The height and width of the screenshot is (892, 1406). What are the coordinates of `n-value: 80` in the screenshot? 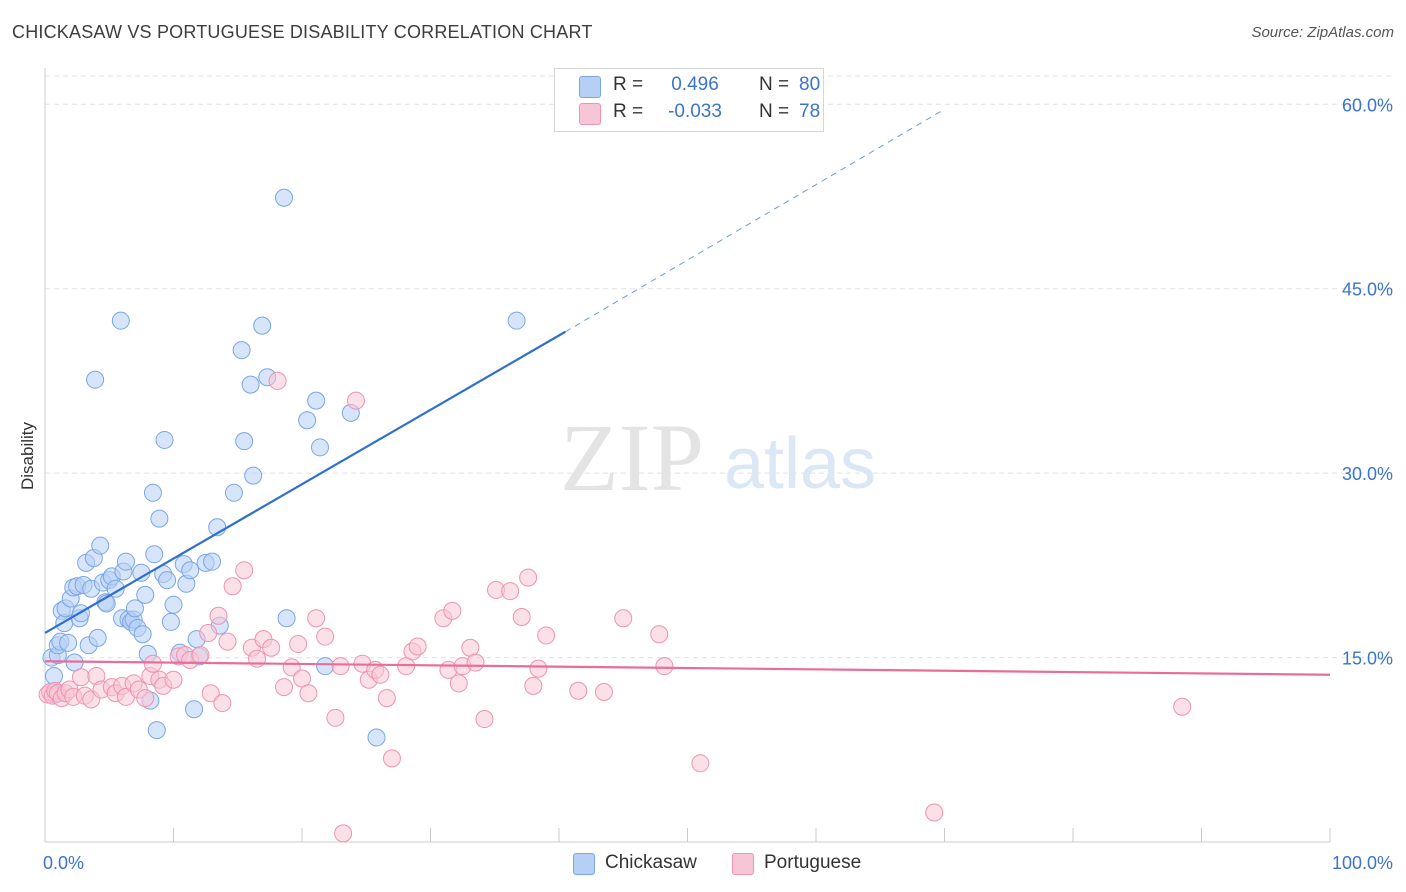 It's located at (810, 84).